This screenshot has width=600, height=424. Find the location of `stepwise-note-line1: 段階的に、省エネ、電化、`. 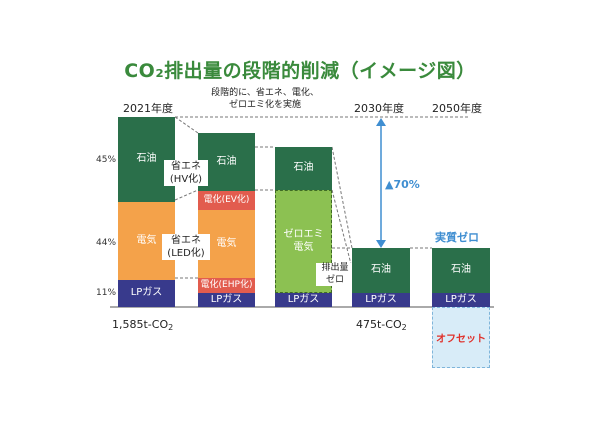

stepwise-note-line1: 段階的に、省エネ、電化、 is located at coordinates (265, 93).